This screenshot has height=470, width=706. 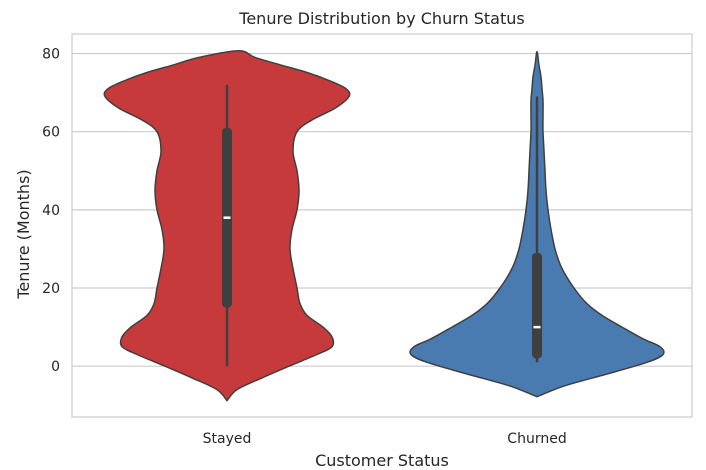 I want to click on x-axis-label: Customer Status, so click(x=382, y=460).